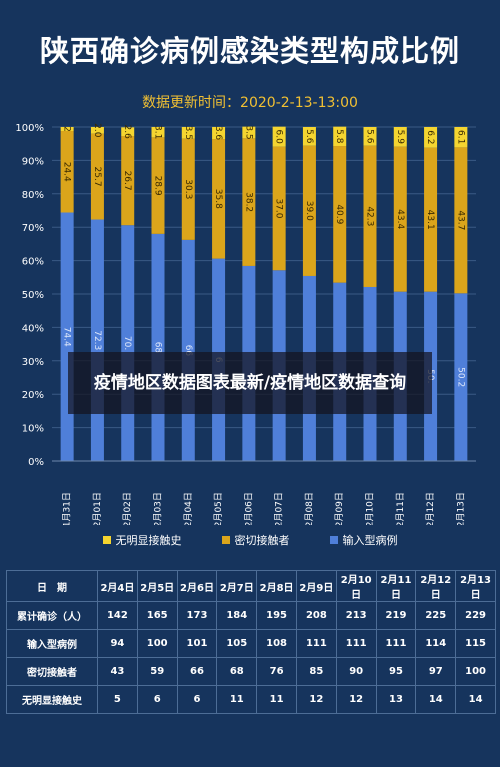 The width and height of the screenshot is (500, 767). What do you see at coordinates (197, 671) in the screenshot?
I see `table-cell: 66` at bounding box center [197, 671].